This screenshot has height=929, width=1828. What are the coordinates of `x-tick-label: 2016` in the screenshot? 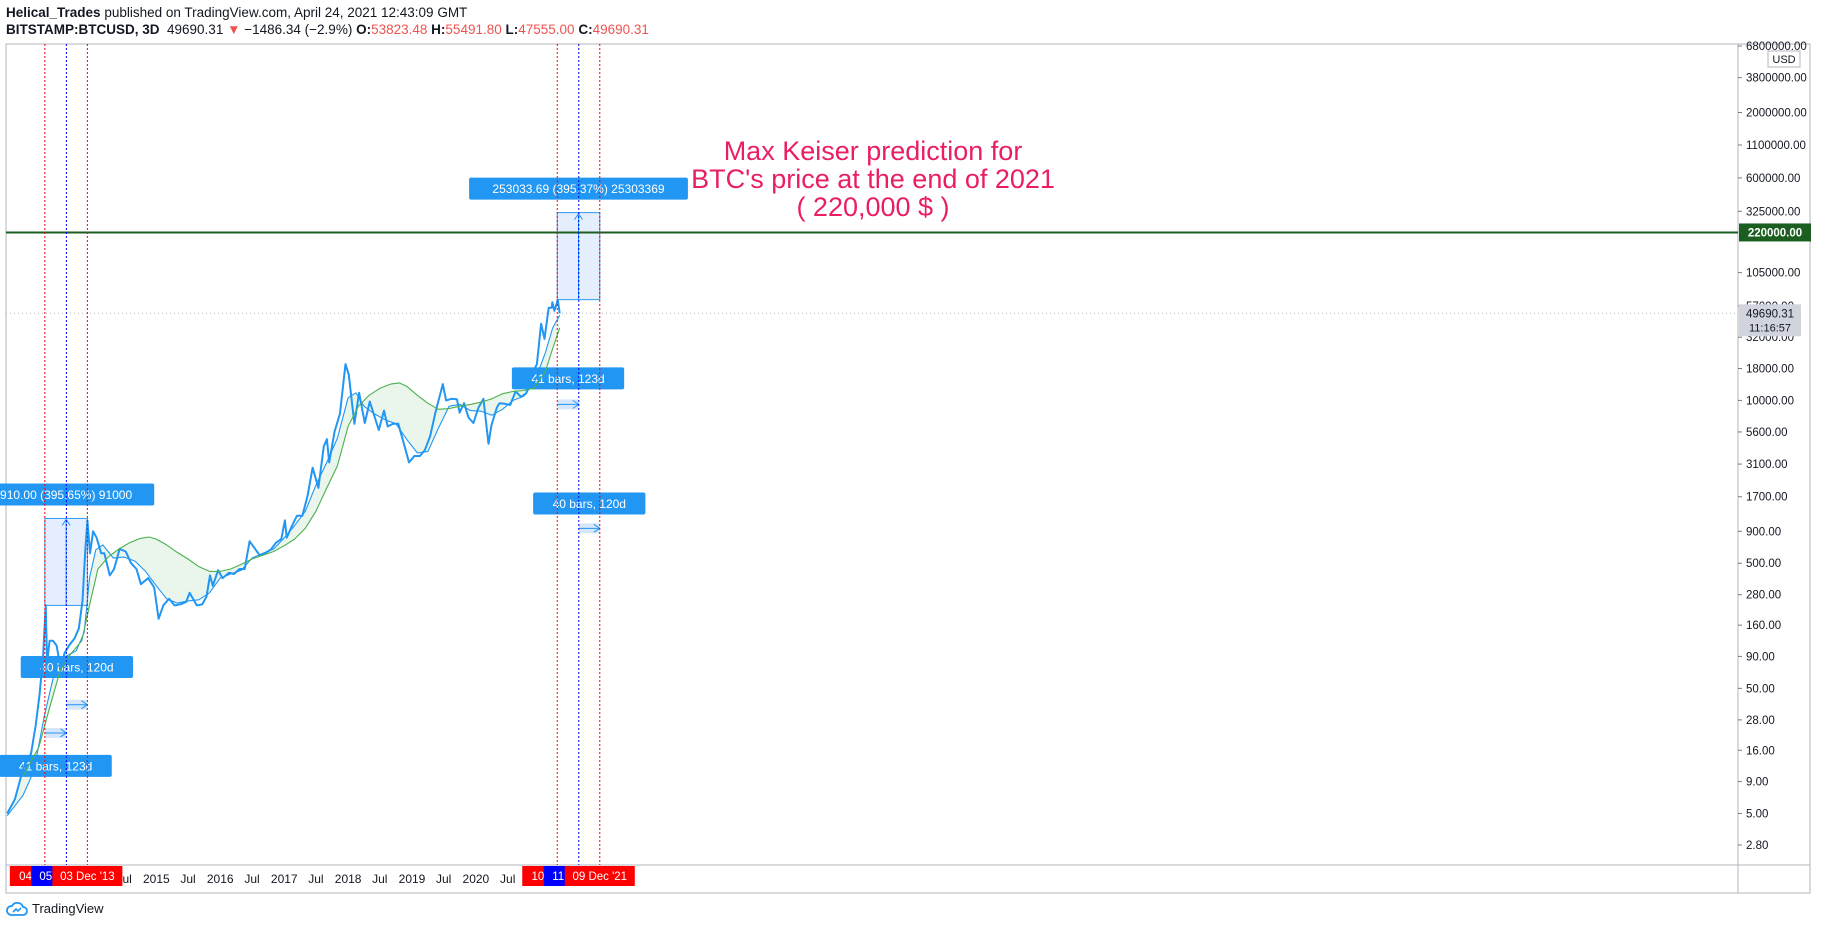 It's located at (220, 879).